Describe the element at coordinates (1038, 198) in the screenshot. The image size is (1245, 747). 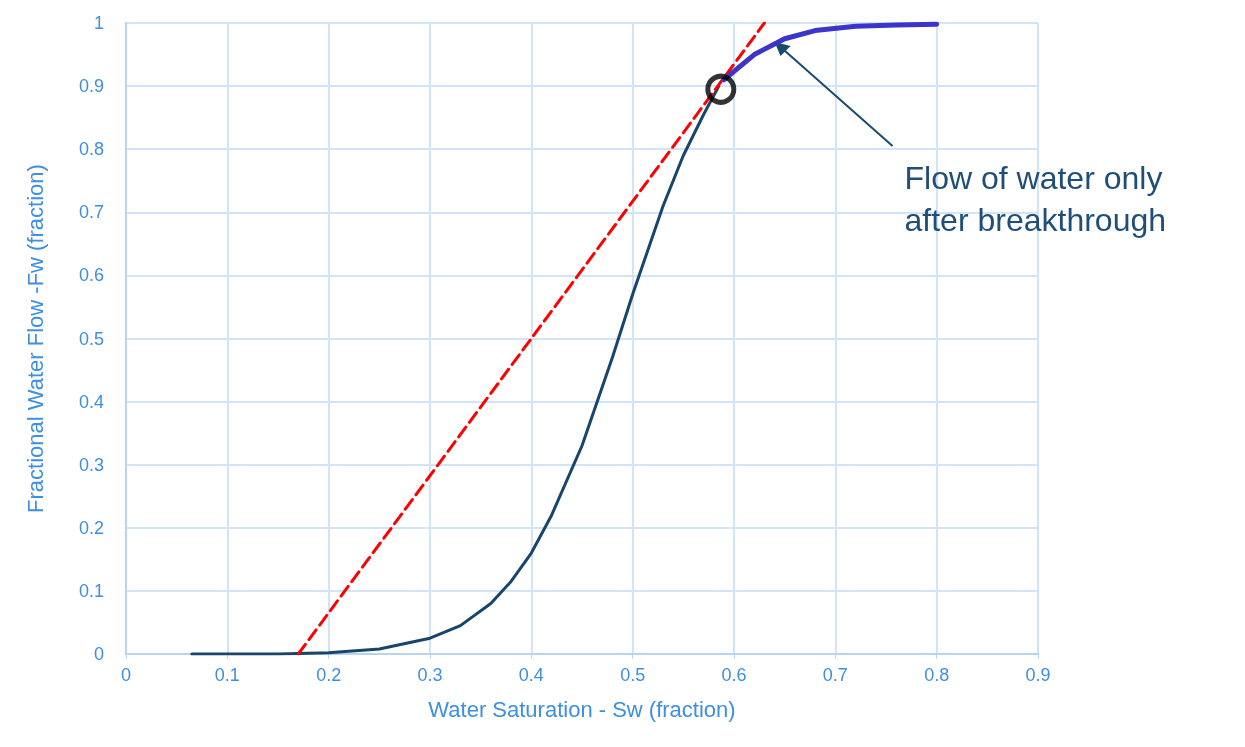
I see `annotation: Flow of water only after breakthrough` at that location.